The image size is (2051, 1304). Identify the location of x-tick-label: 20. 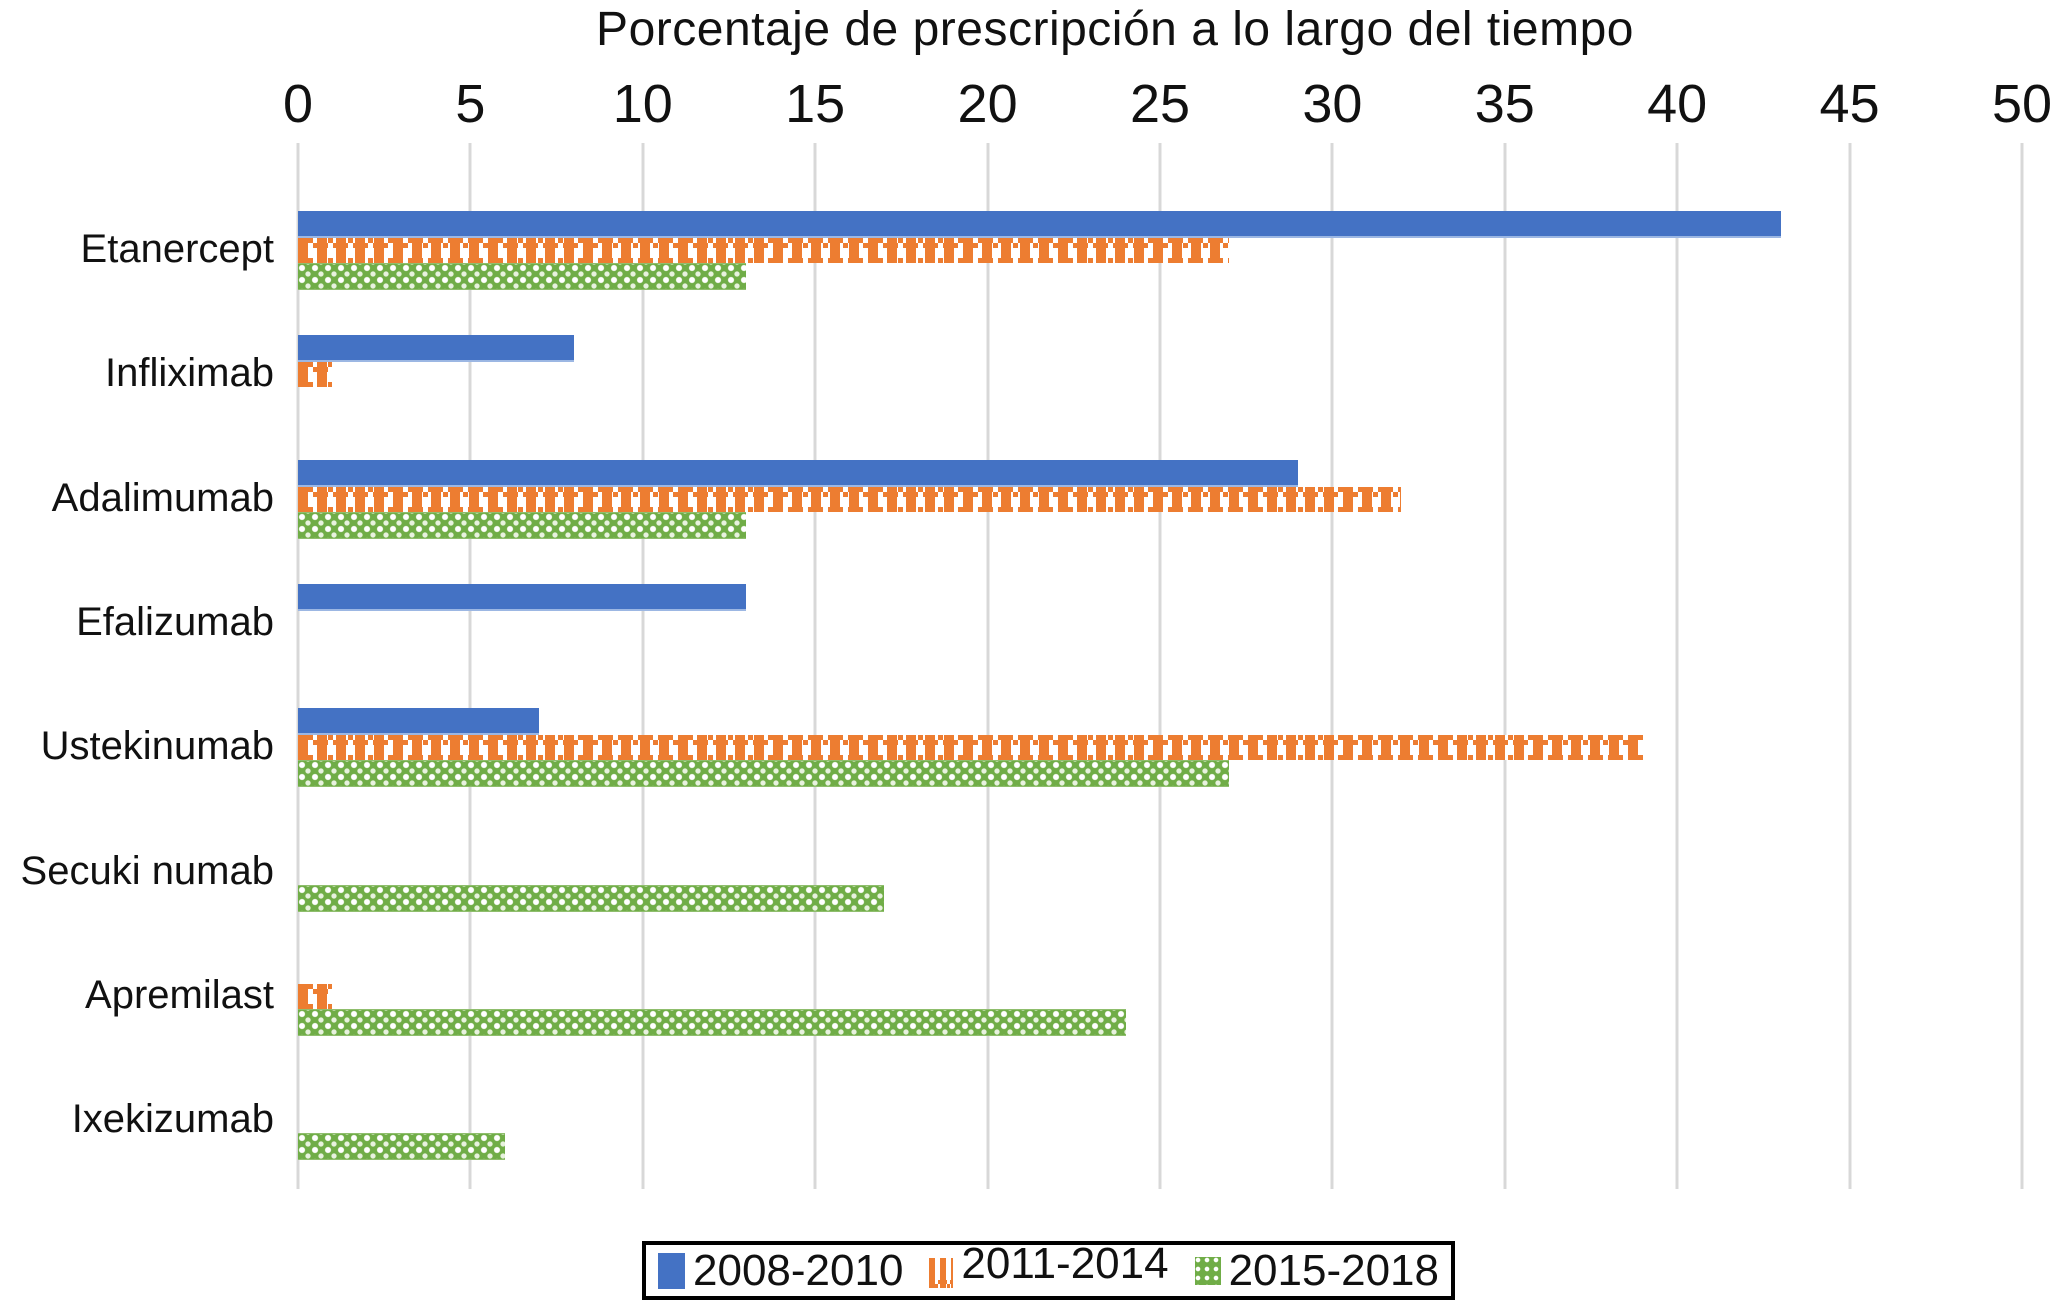
(987, 104).